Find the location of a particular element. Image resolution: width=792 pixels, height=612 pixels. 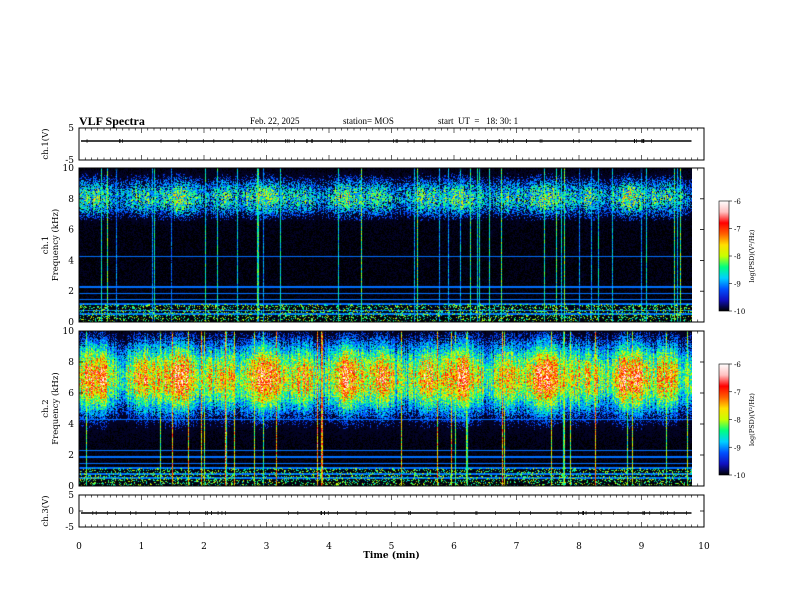

chart-title: VLF Spectra is located at coordinates (112, 121).